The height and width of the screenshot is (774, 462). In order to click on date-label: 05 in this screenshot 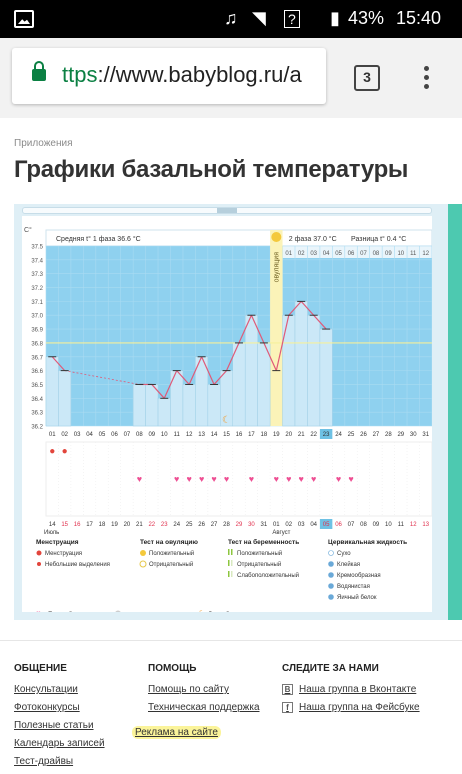, I will do `click(326, 525)`.